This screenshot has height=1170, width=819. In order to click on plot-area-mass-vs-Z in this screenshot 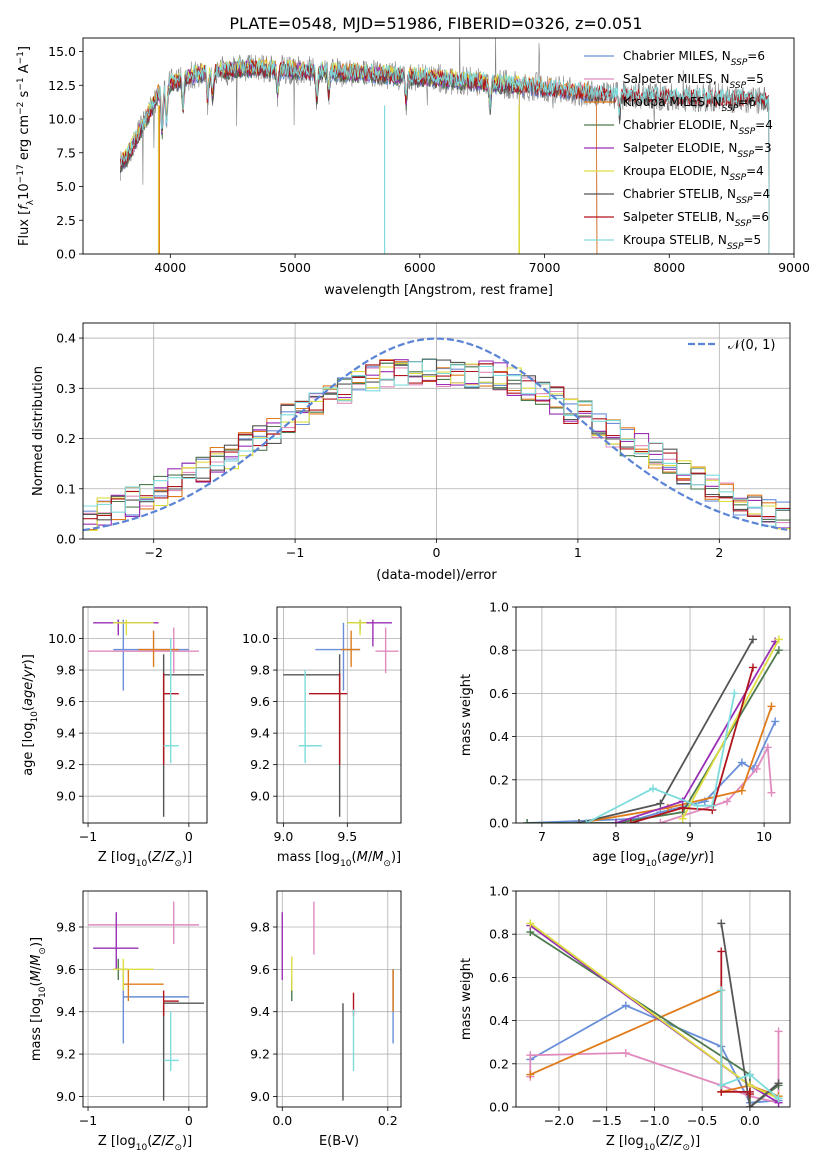, I will do `click(146, 1001)`.